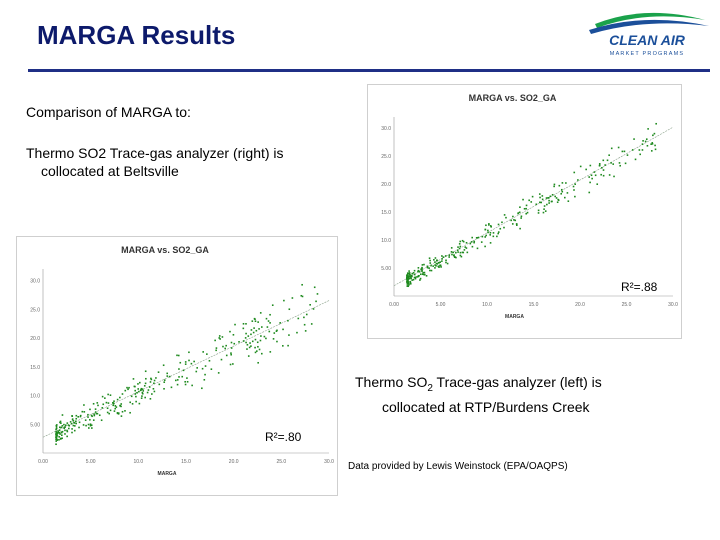  I want to click on x-tick-label: 10.0, so click(487, 305).